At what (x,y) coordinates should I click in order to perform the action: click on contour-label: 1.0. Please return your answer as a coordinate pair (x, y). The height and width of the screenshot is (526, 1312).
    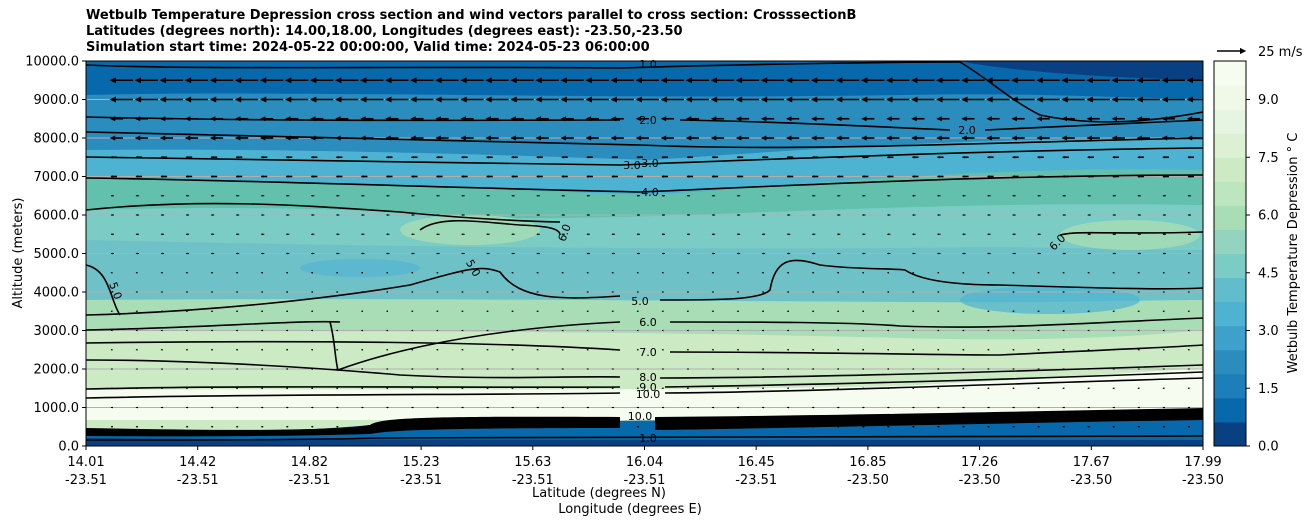
    Looking at the image, I should click on (648, 438).